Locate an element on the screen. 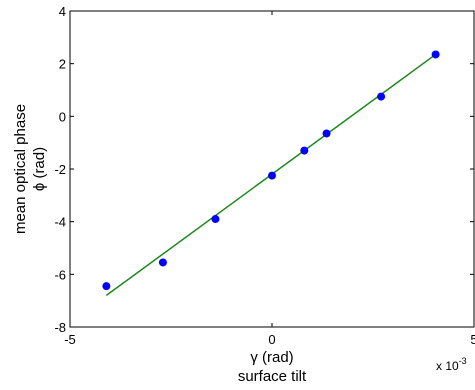 This screenshot has width=475, height=390. y-tick-label: 2 is located at coordinates (62, 64).